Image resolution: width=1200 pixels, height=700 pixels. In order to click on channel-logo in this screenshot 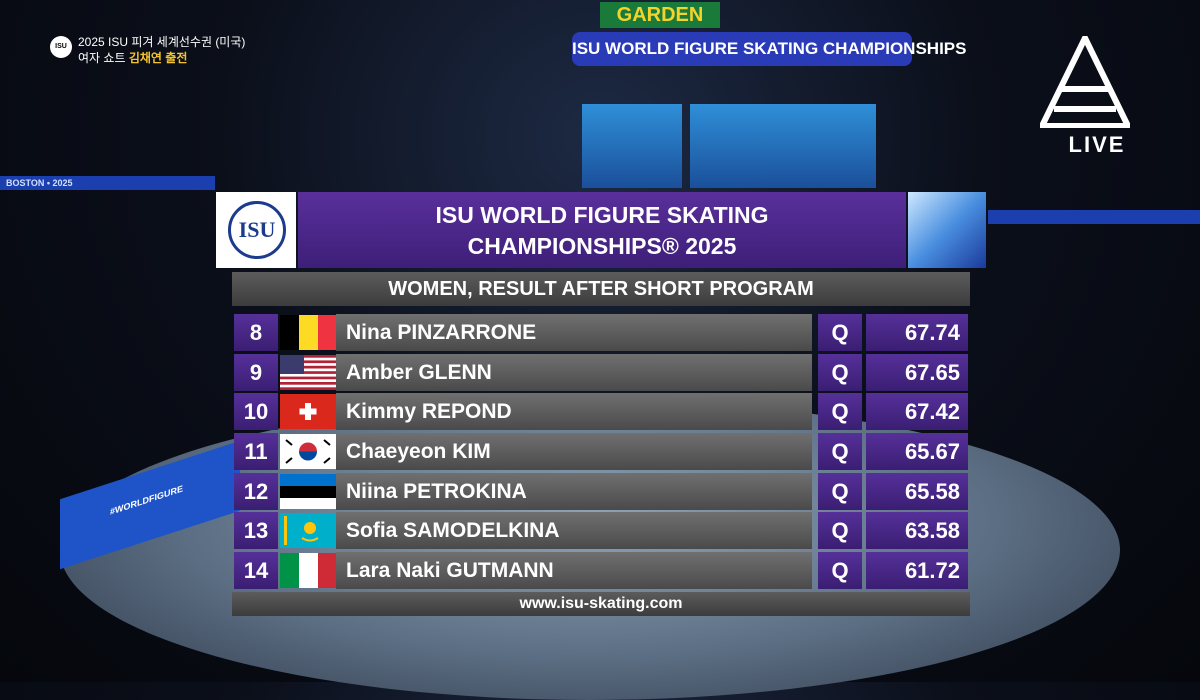, I will do `click(1085, 82)`.